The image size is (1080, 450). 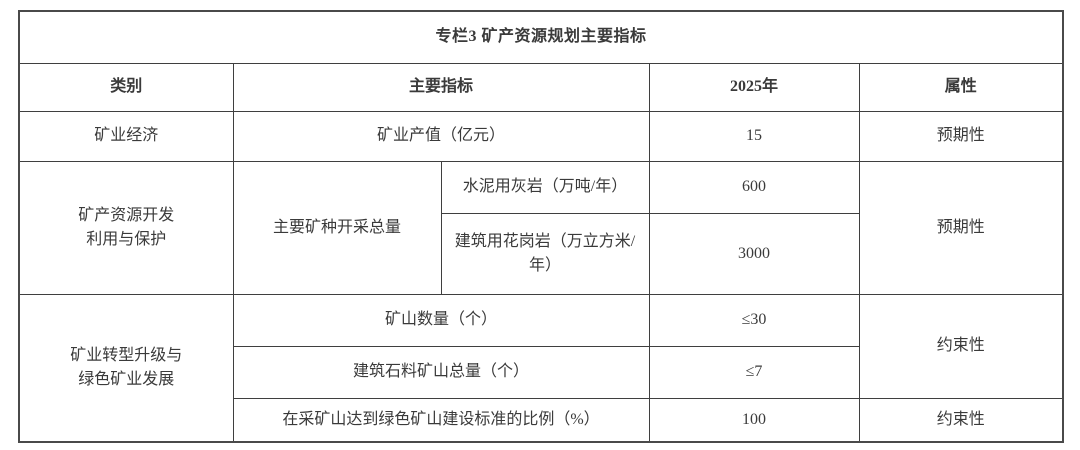 I want to click on header-row: 类别 主要指标 2025年 属性, so click(x=541, y=87).